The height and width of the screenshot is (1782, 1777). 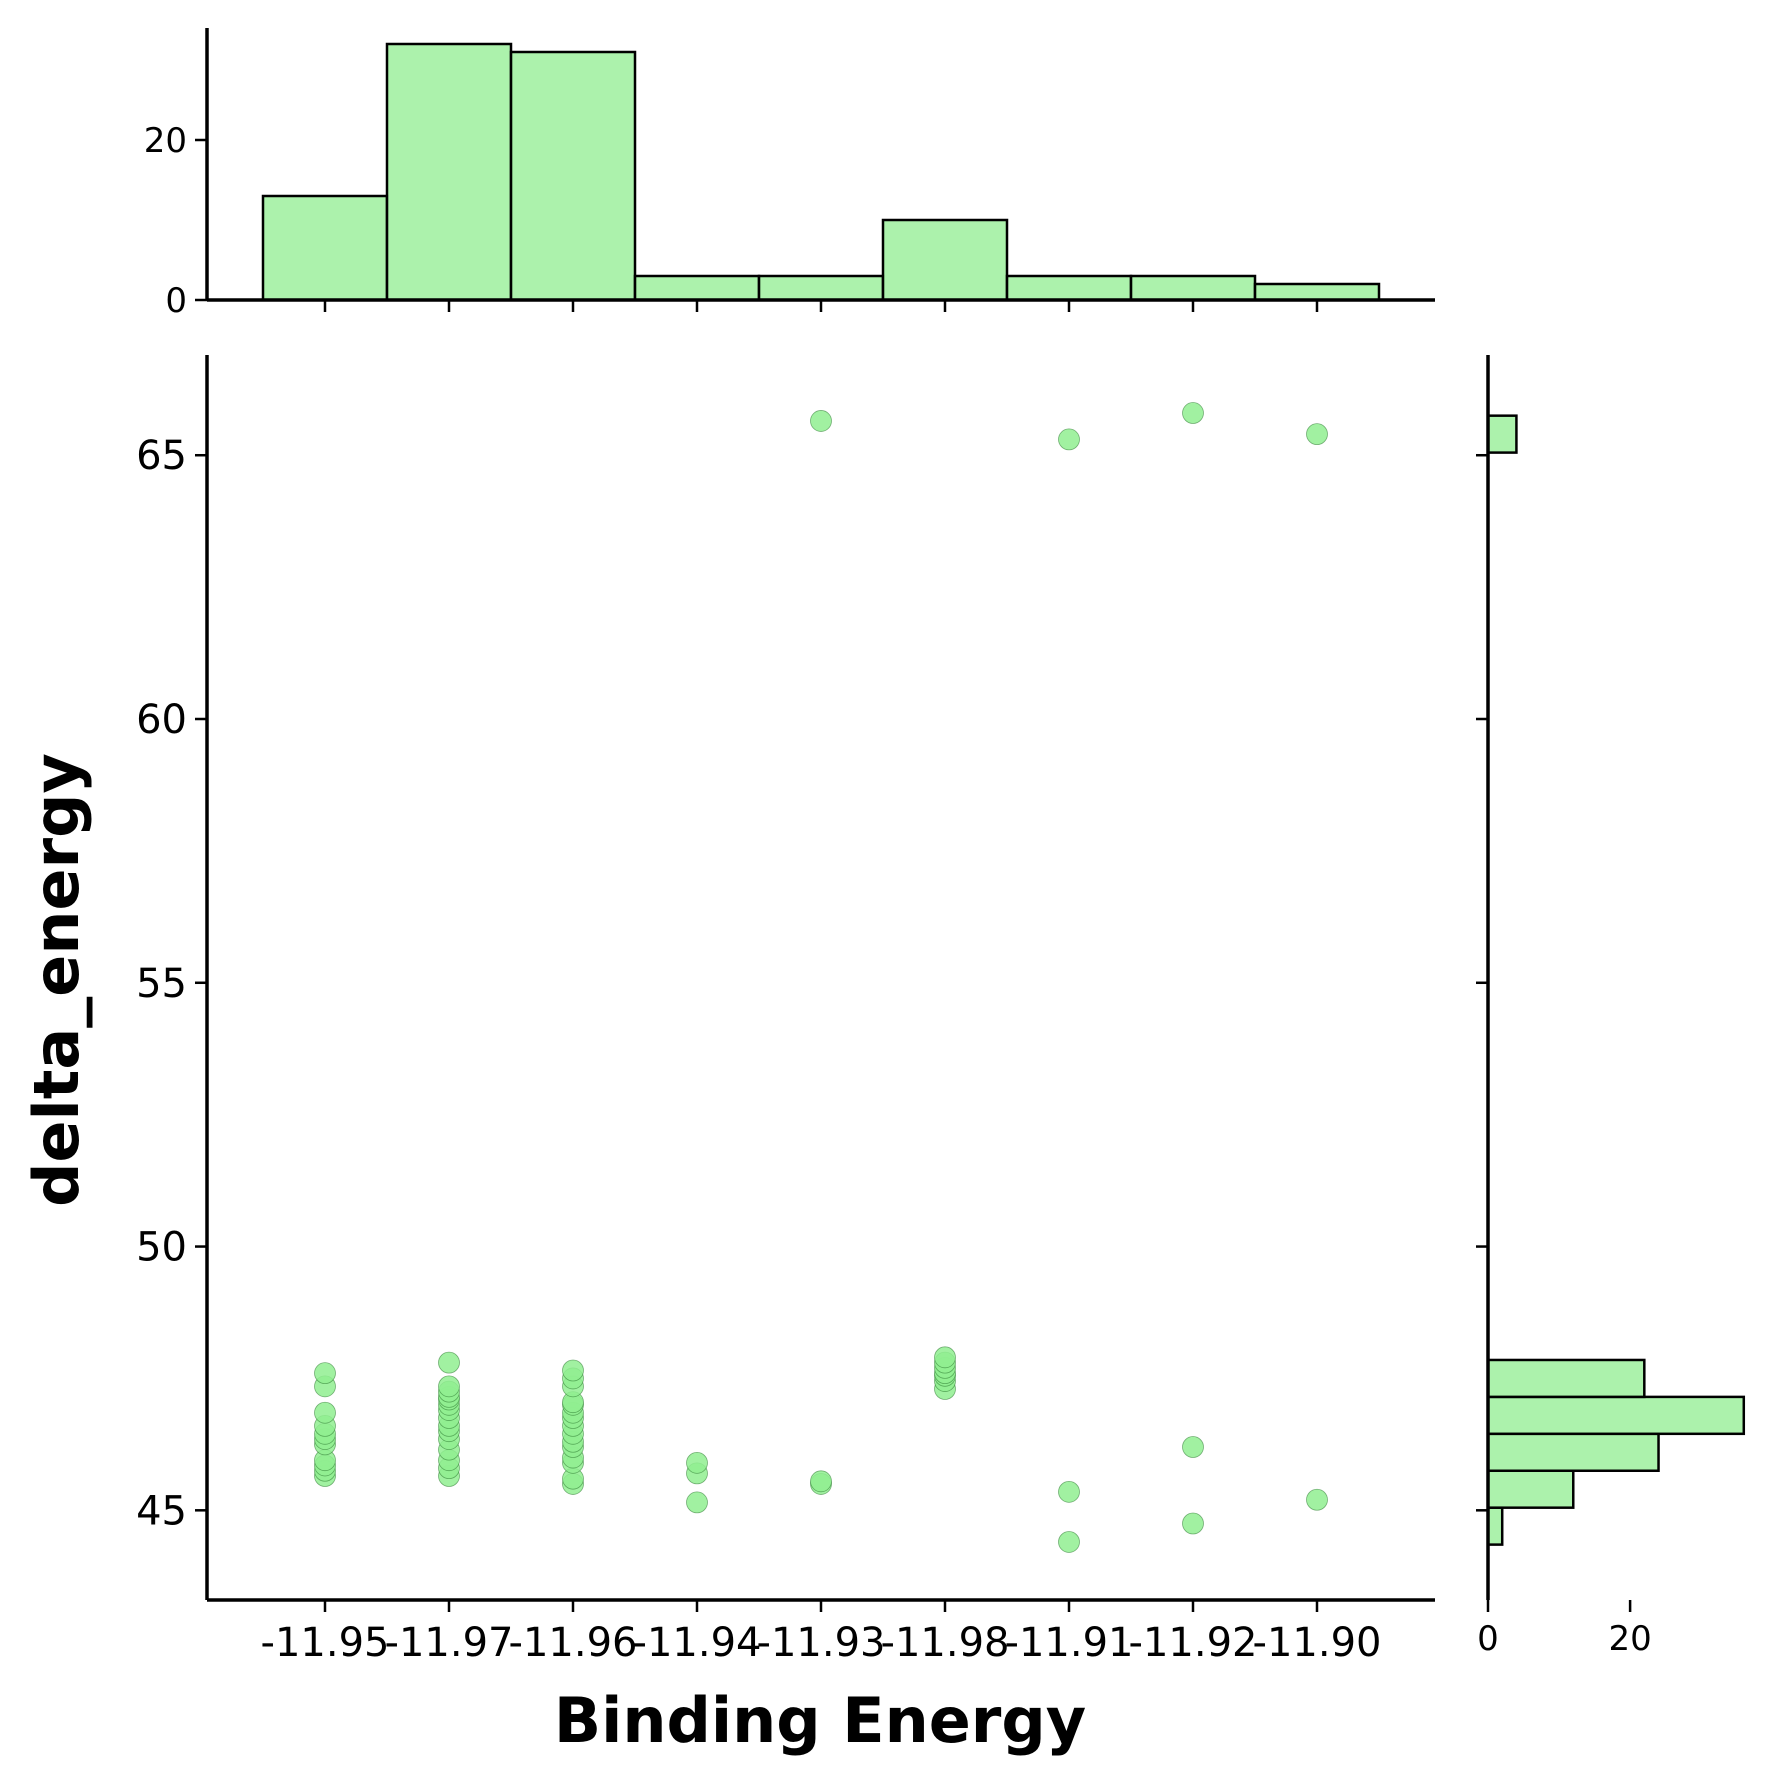 What do you see at coordinates (1069, 1643) in the screenshot?
I see `x-tick-label: -11.91` at bounding box center [1069, 1643].